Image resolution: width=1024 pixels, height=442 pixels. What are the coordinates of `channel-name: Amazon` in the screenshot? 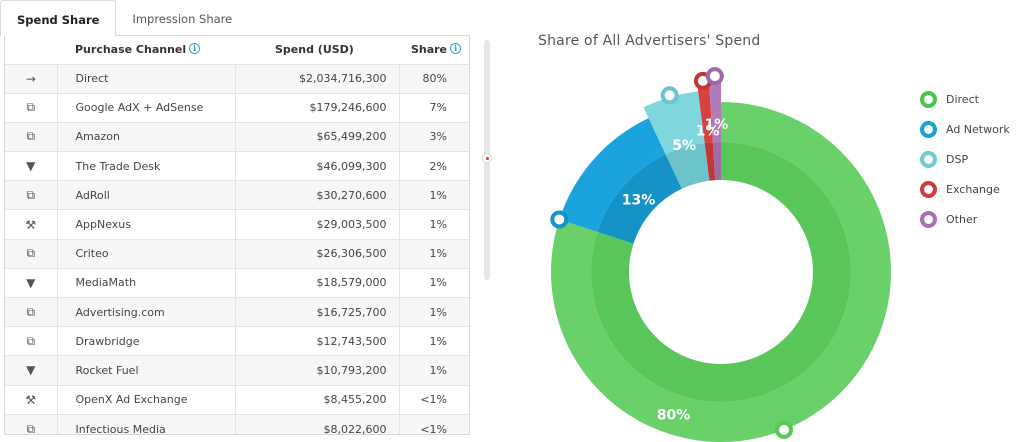 It's located at (146, 136).